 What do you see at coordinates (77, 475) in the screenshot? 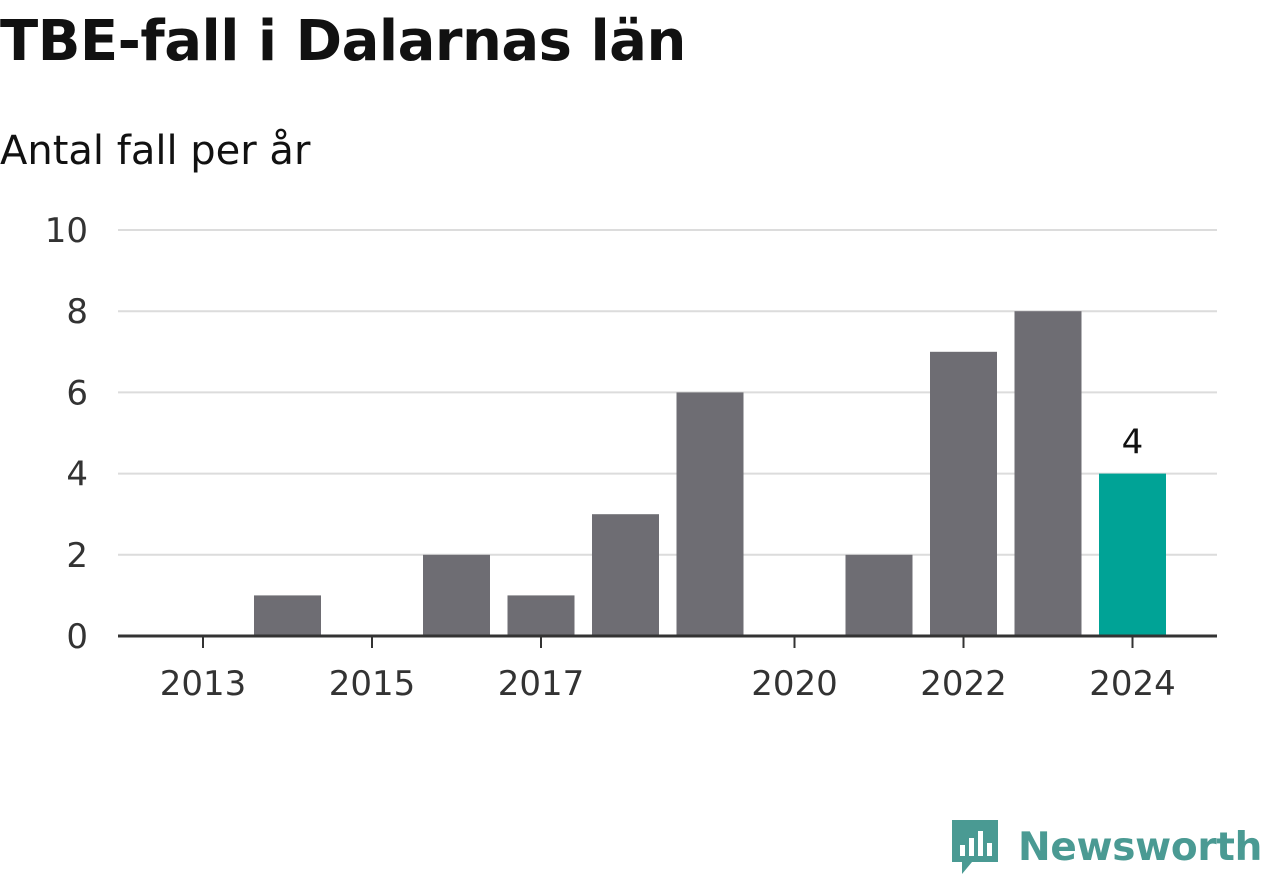
I see `y-tick-label: 4` at bounding box center [77, 475].